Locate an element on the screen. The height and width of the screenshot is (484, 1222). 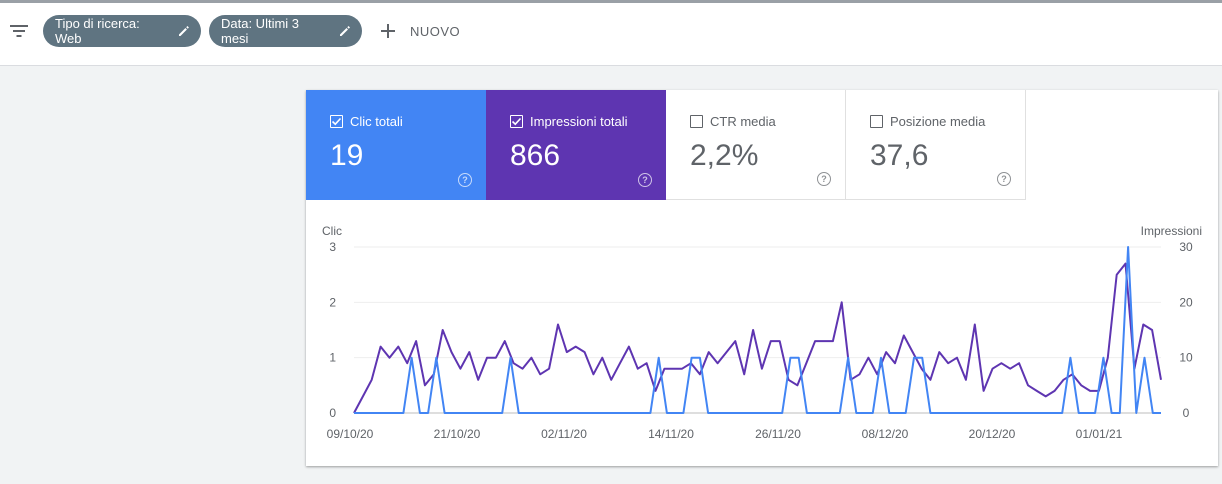
left-tick-label: 1 is located at coordinates (332, 358).